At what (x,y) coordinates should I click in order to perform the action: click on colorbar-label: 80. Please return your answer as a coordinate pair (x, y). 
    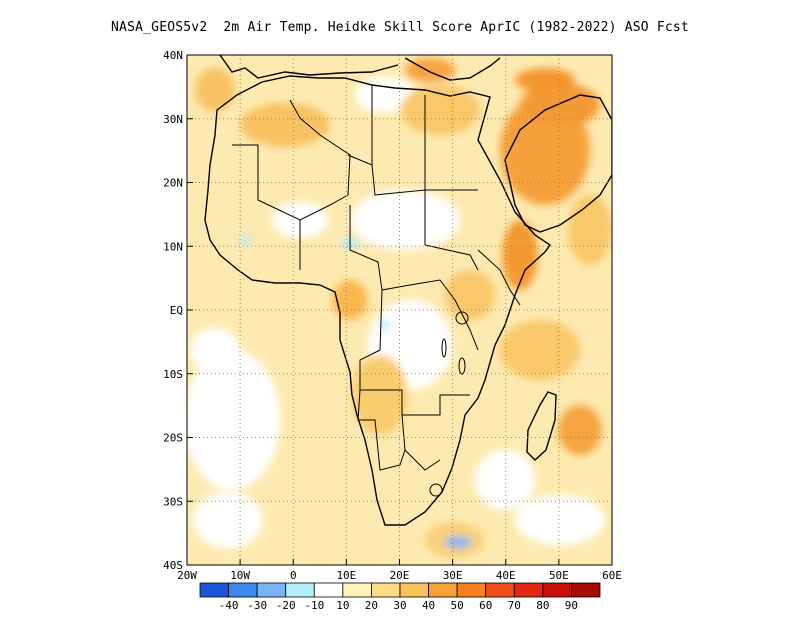
    Looking at the image, I should click on (542, 605).